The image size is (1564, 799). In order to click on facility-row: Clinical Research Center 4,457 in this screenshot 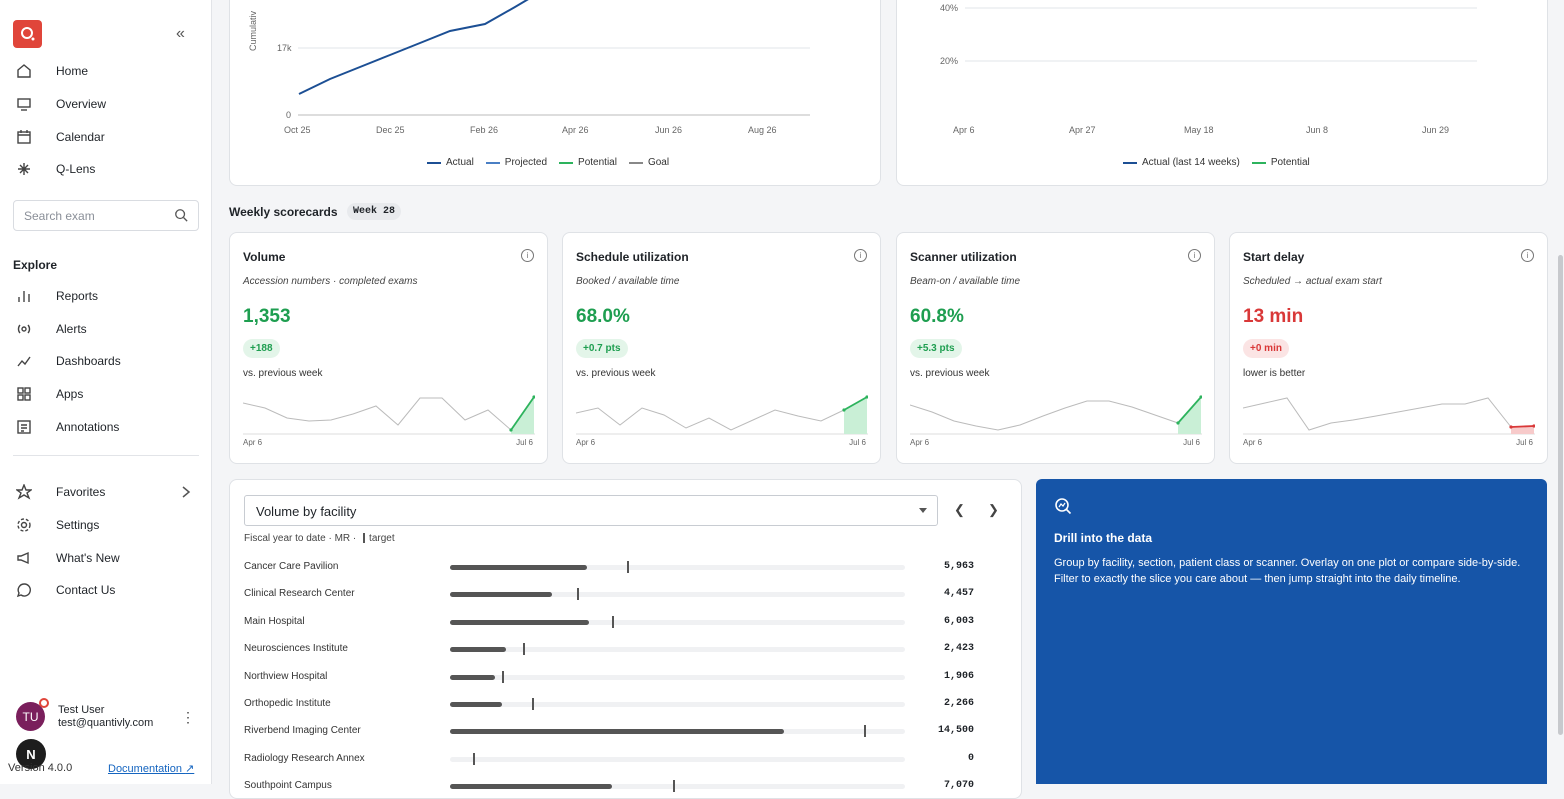, I will do `click(609, 594)`.